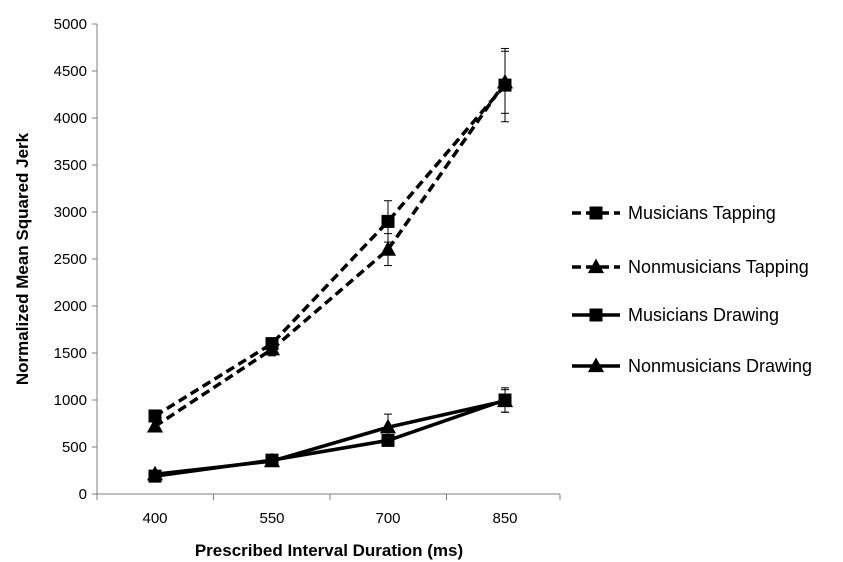 The image size is (843, 562). What do you see at coordinates (70, 24) in the screenshot?
I see `y-tick-label: 5000` at bounding box center [70, 24].